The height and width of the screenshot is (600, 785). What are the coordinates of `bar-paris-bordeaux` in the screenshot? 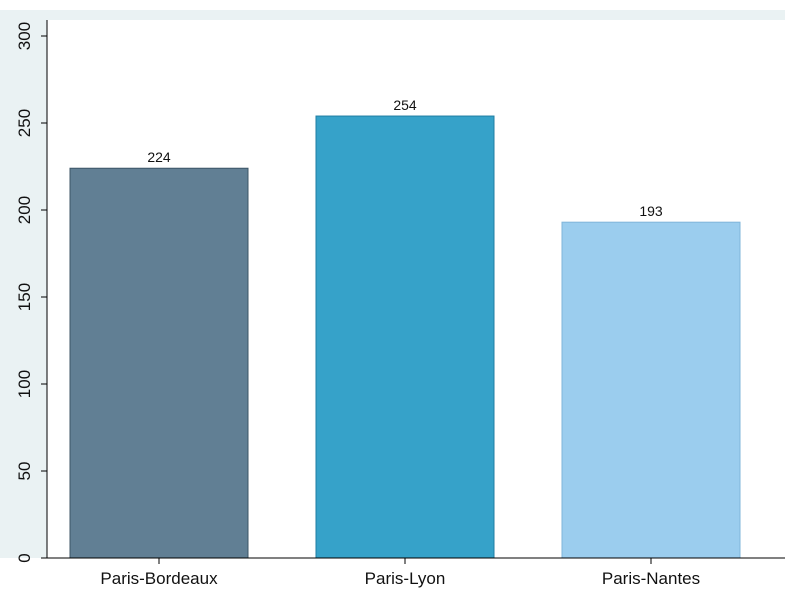 It's located at (159, 363).